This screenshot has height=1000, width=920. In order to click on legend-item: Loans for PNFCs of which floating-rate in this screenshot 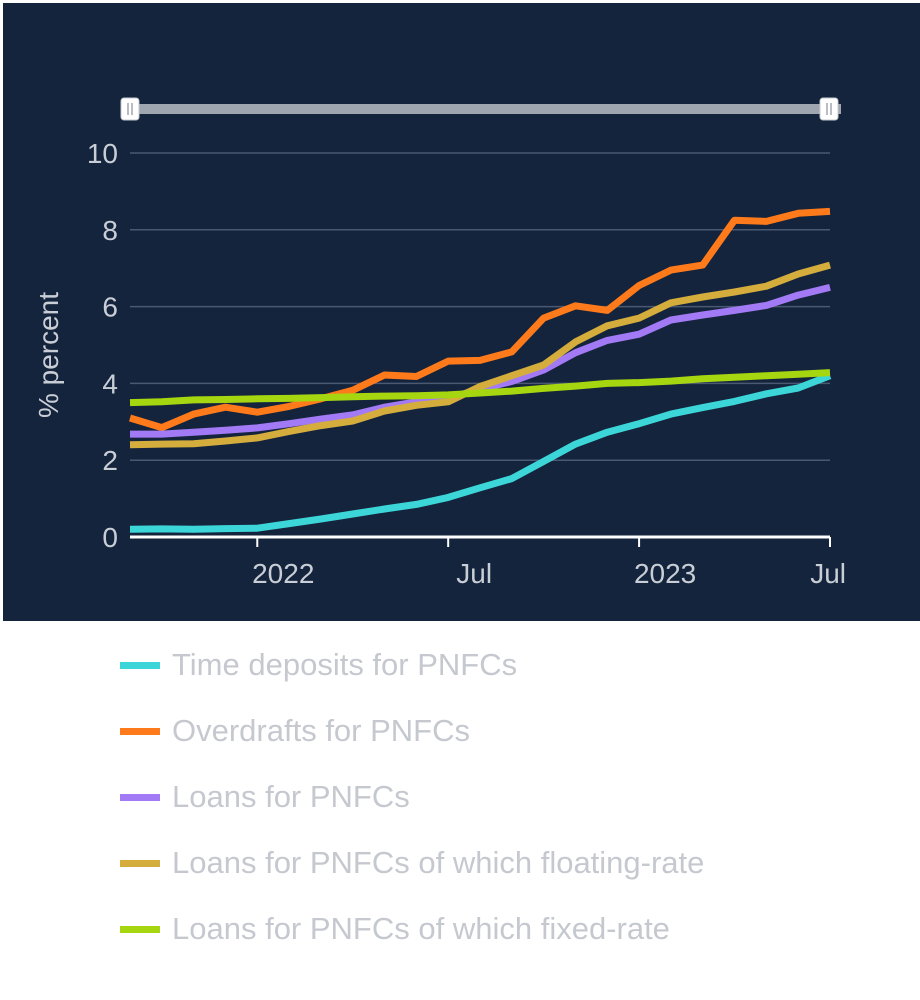, I will do `click(412, 863)`.